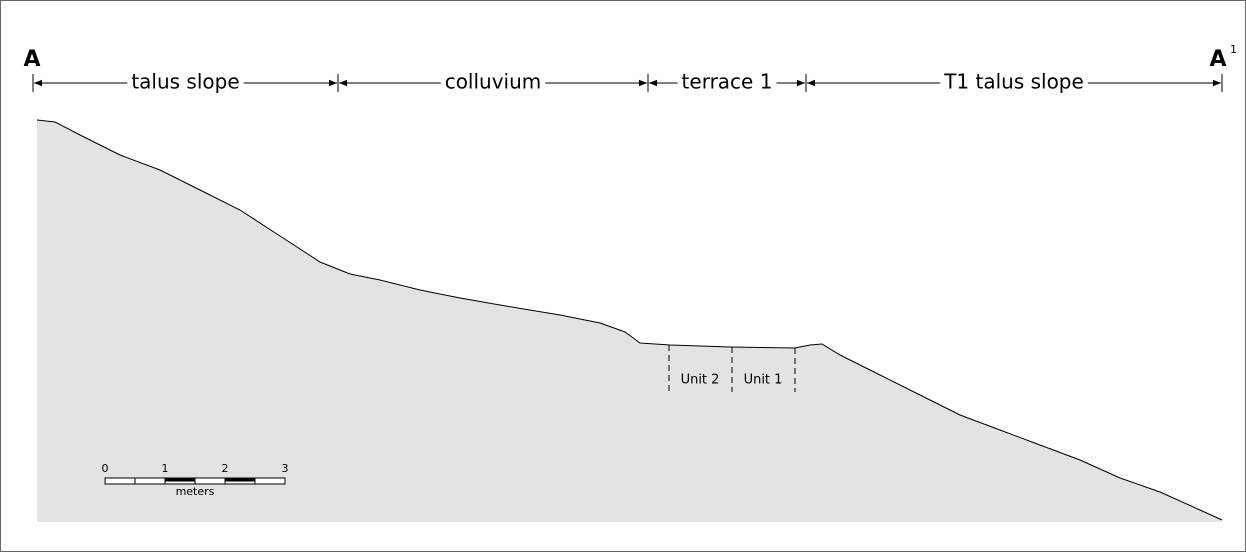 The height and width of the screenshot is (552, 1246). I want to click on zone-label: T1 talus slope, so click(1013, 82).